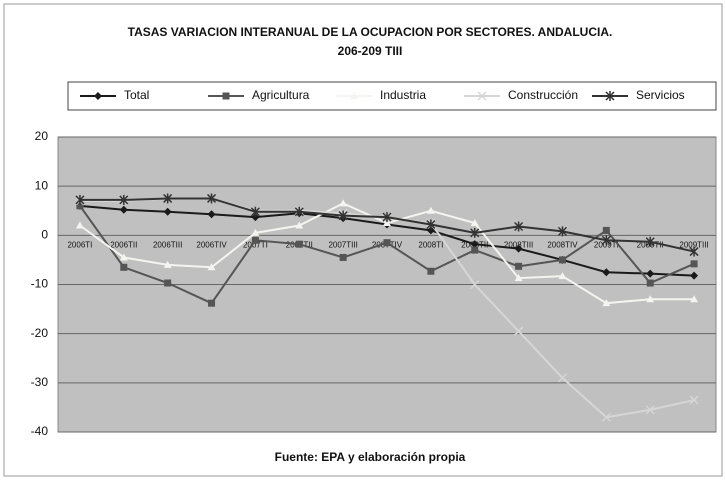 This screenshot has height=485, width=726. I want to click on x-tick-label: 2008TIV, so click(562, 244).